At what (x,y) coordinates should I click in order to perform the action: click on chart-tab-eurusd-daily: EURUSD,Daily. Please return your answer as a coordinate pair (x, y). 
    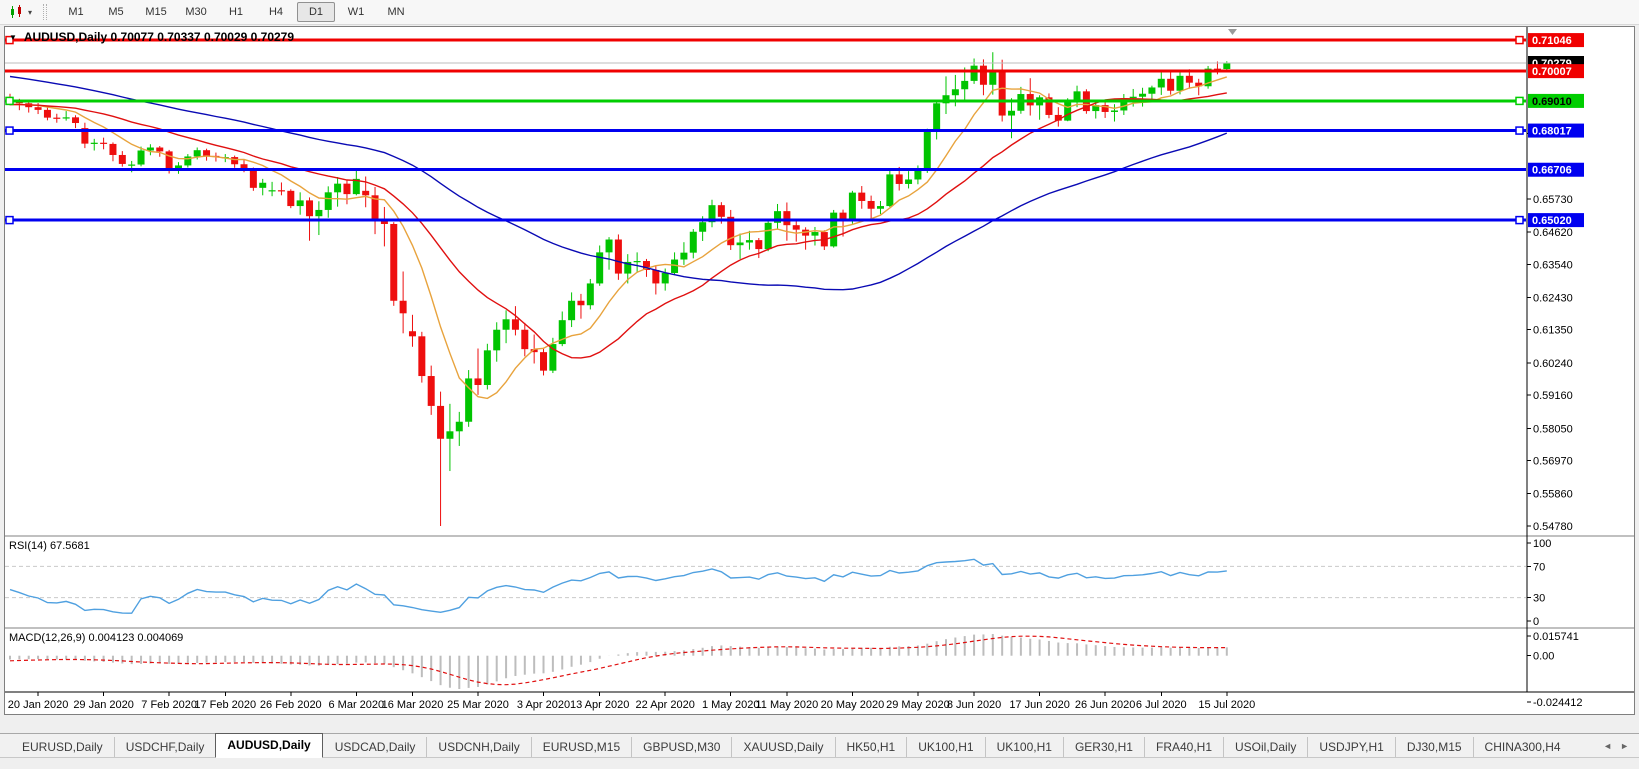
    Looking at the image, I should click on (62, 747).